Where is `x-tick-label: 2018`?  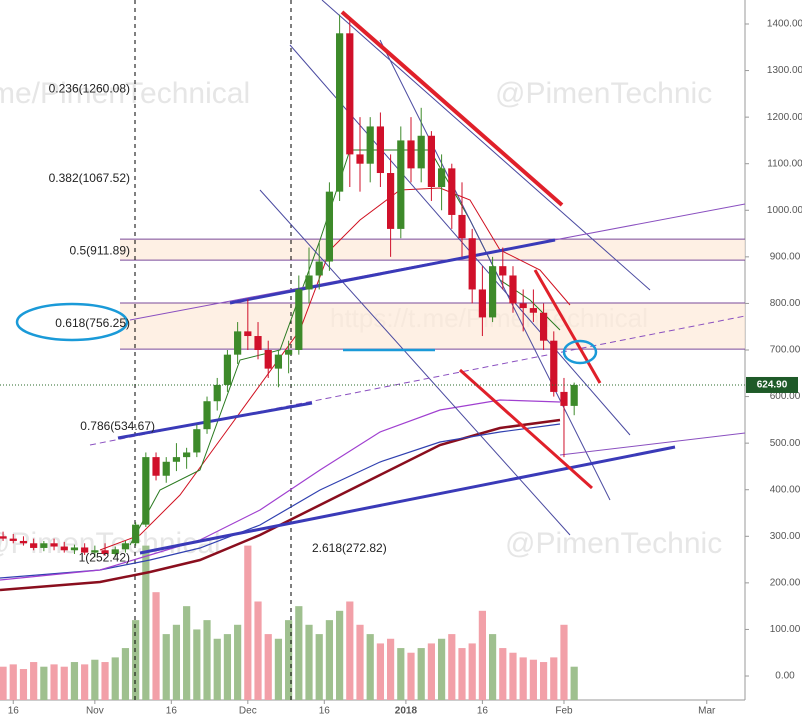
x-tick-label: 2018 is located at coordinates (406, 711).